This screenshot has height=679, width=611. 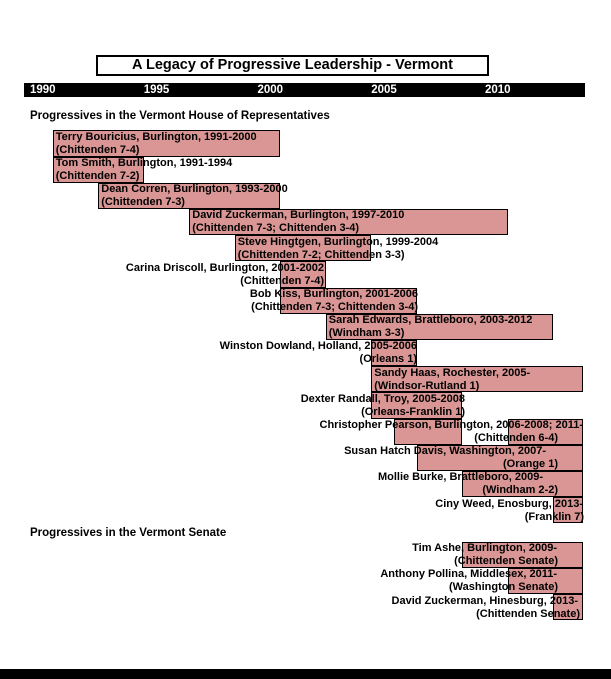 What do you see at coordinates (468, 574) in the screenshot?
I see `entry-label-line1: Anthony Pollina, Middlesex, 2011-` at bounding box center [468, 574].